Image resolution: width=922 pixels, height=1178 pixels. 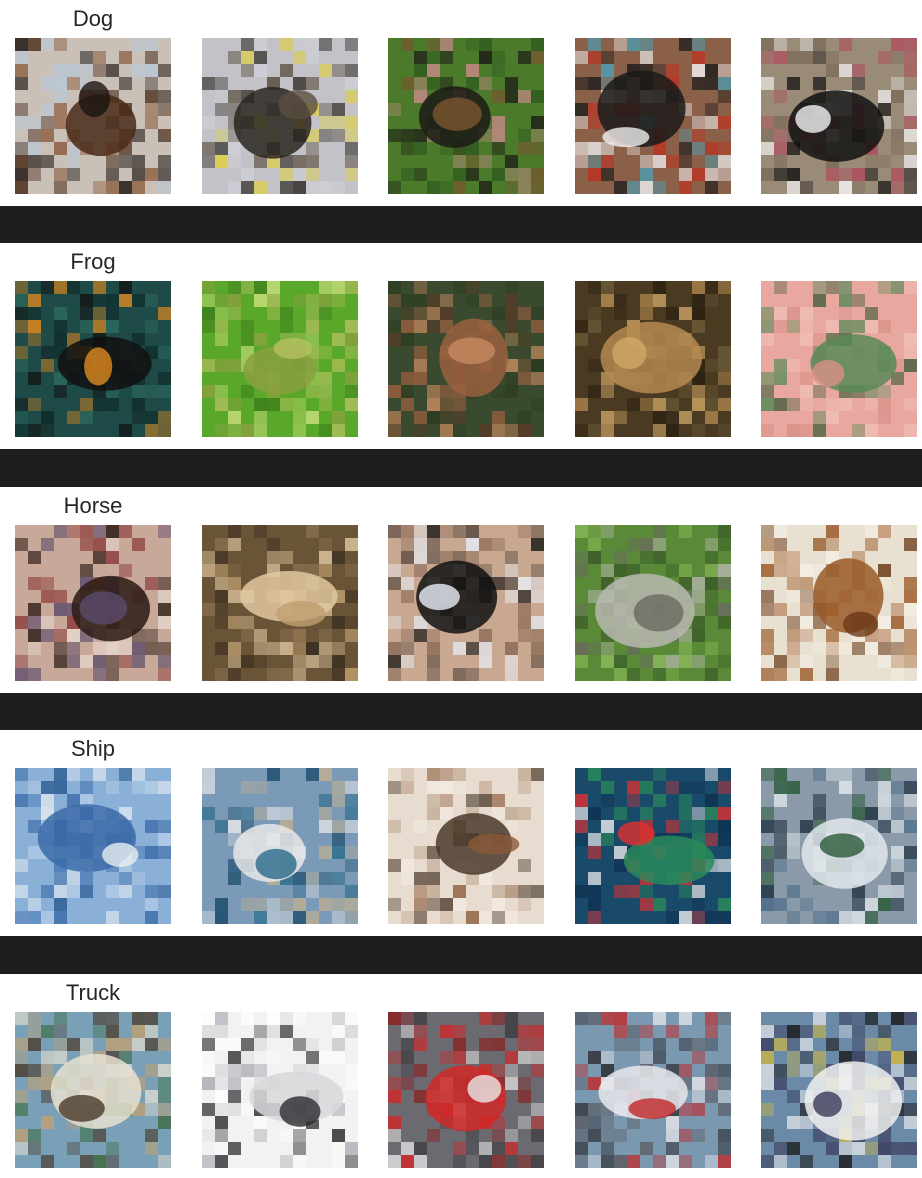 I want to click on sample-image-truck-2-white-truck, so click(x=280, y=1090).